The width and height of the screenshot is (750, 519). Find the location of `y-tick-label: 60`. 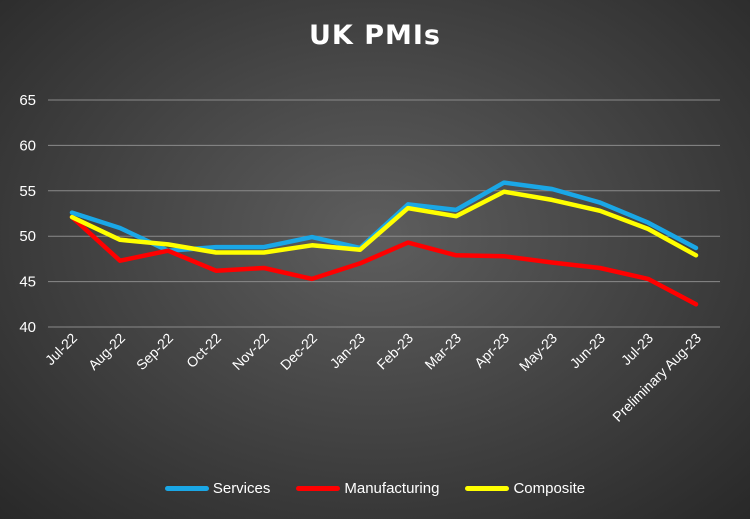

y-tick-label: 60 is located at coordinates (27, 145).